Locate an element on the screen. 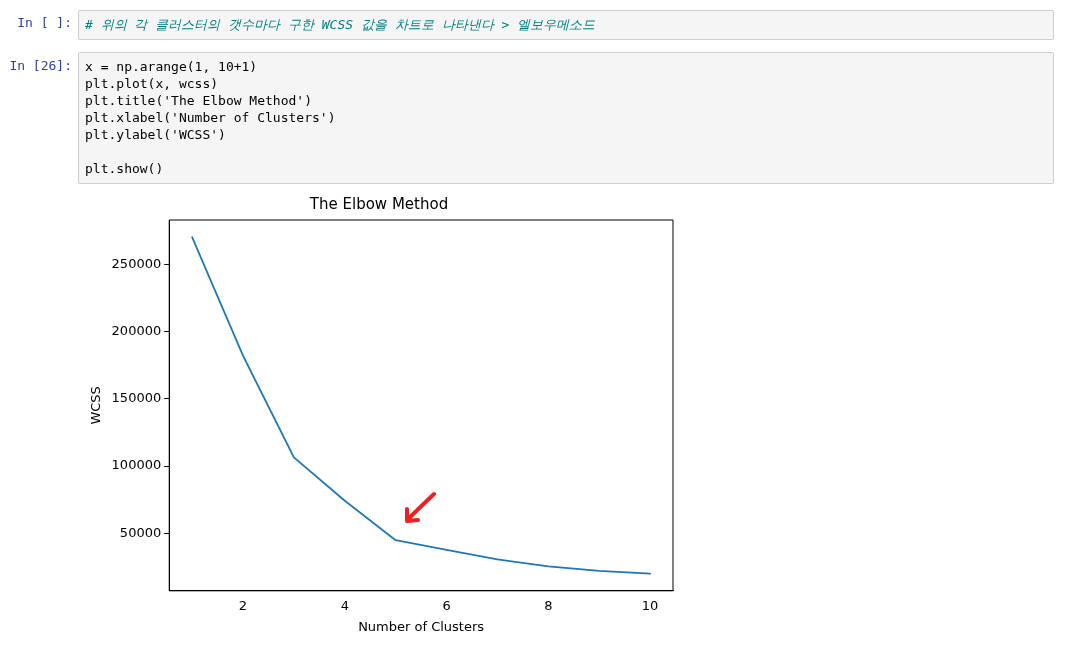  chart-title: The Elbow Method is located at coordinates (378, 203).